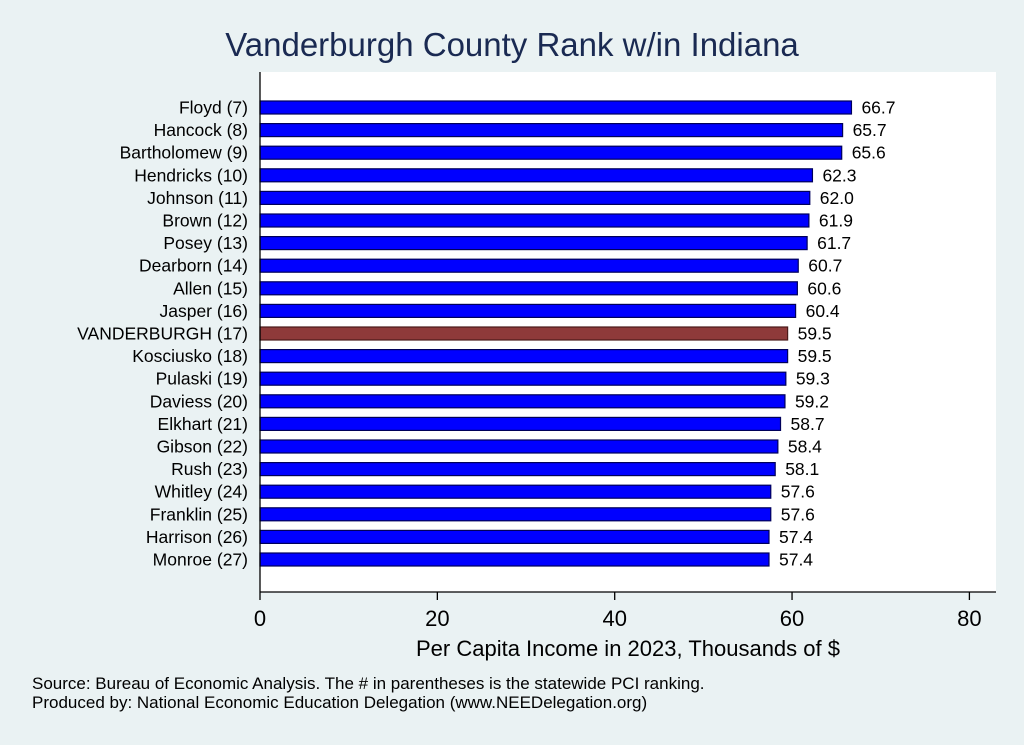 Image resolution: width=1024 pixels, height=745 pixels. I want to click on category-label: Posey (13), so click(205, 243).